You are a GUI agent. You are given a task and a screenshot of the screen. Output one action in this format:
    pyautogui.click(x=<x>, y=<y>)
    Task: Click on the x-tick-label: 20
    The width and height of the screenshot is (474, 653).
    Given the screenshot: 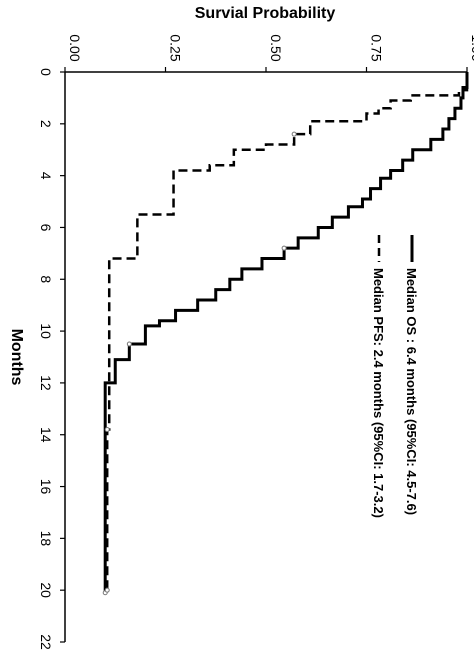 What is the action you would take?
    pyautogui.click(x=46, y=590)
    